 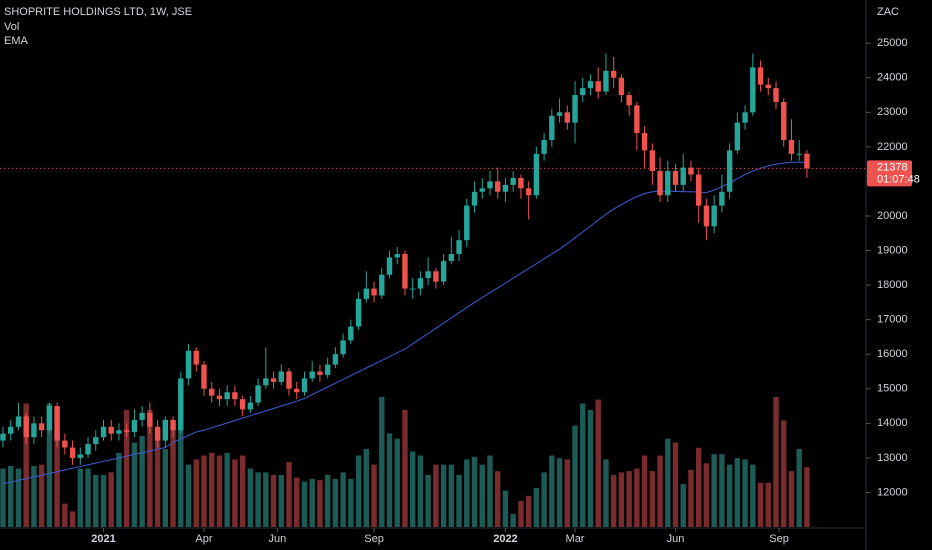 What do you see at coordinates (103, 539) in the screenshot?
I see `x-tick-label: 2021` at bounding box center [103, 539].